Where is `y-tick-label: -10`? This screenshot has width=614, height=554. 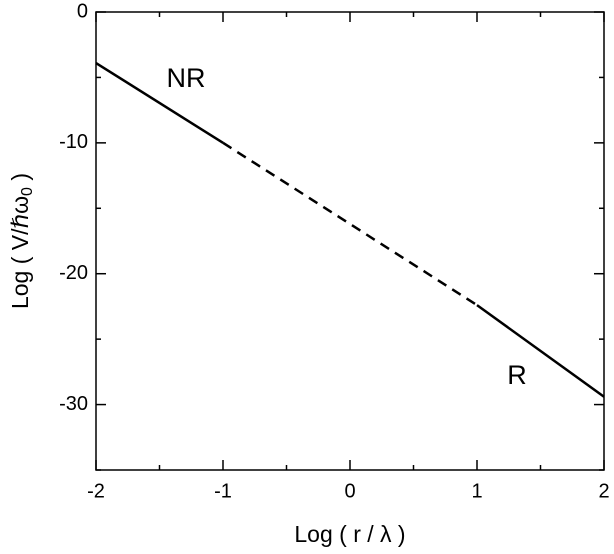
y-tick-label: -10 is located at coordinates (73, 142).